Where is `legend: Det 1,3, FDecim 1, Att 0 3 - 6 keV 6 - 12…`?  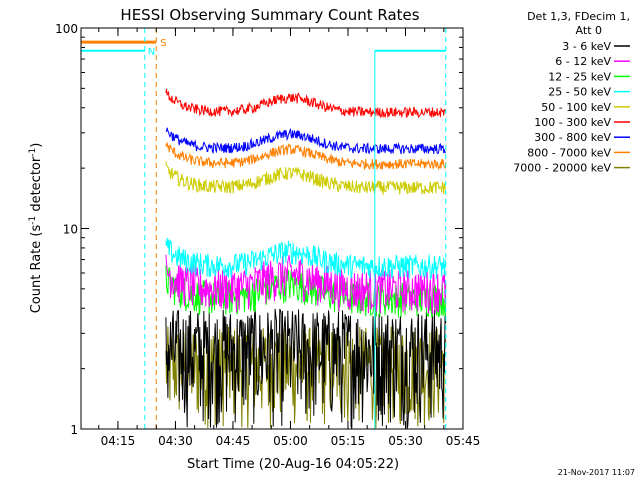 legend: Det 1,3, FDecim 1, Att 0 3 - 6 keV 6 - 12… is located at coordinates (571, 92).